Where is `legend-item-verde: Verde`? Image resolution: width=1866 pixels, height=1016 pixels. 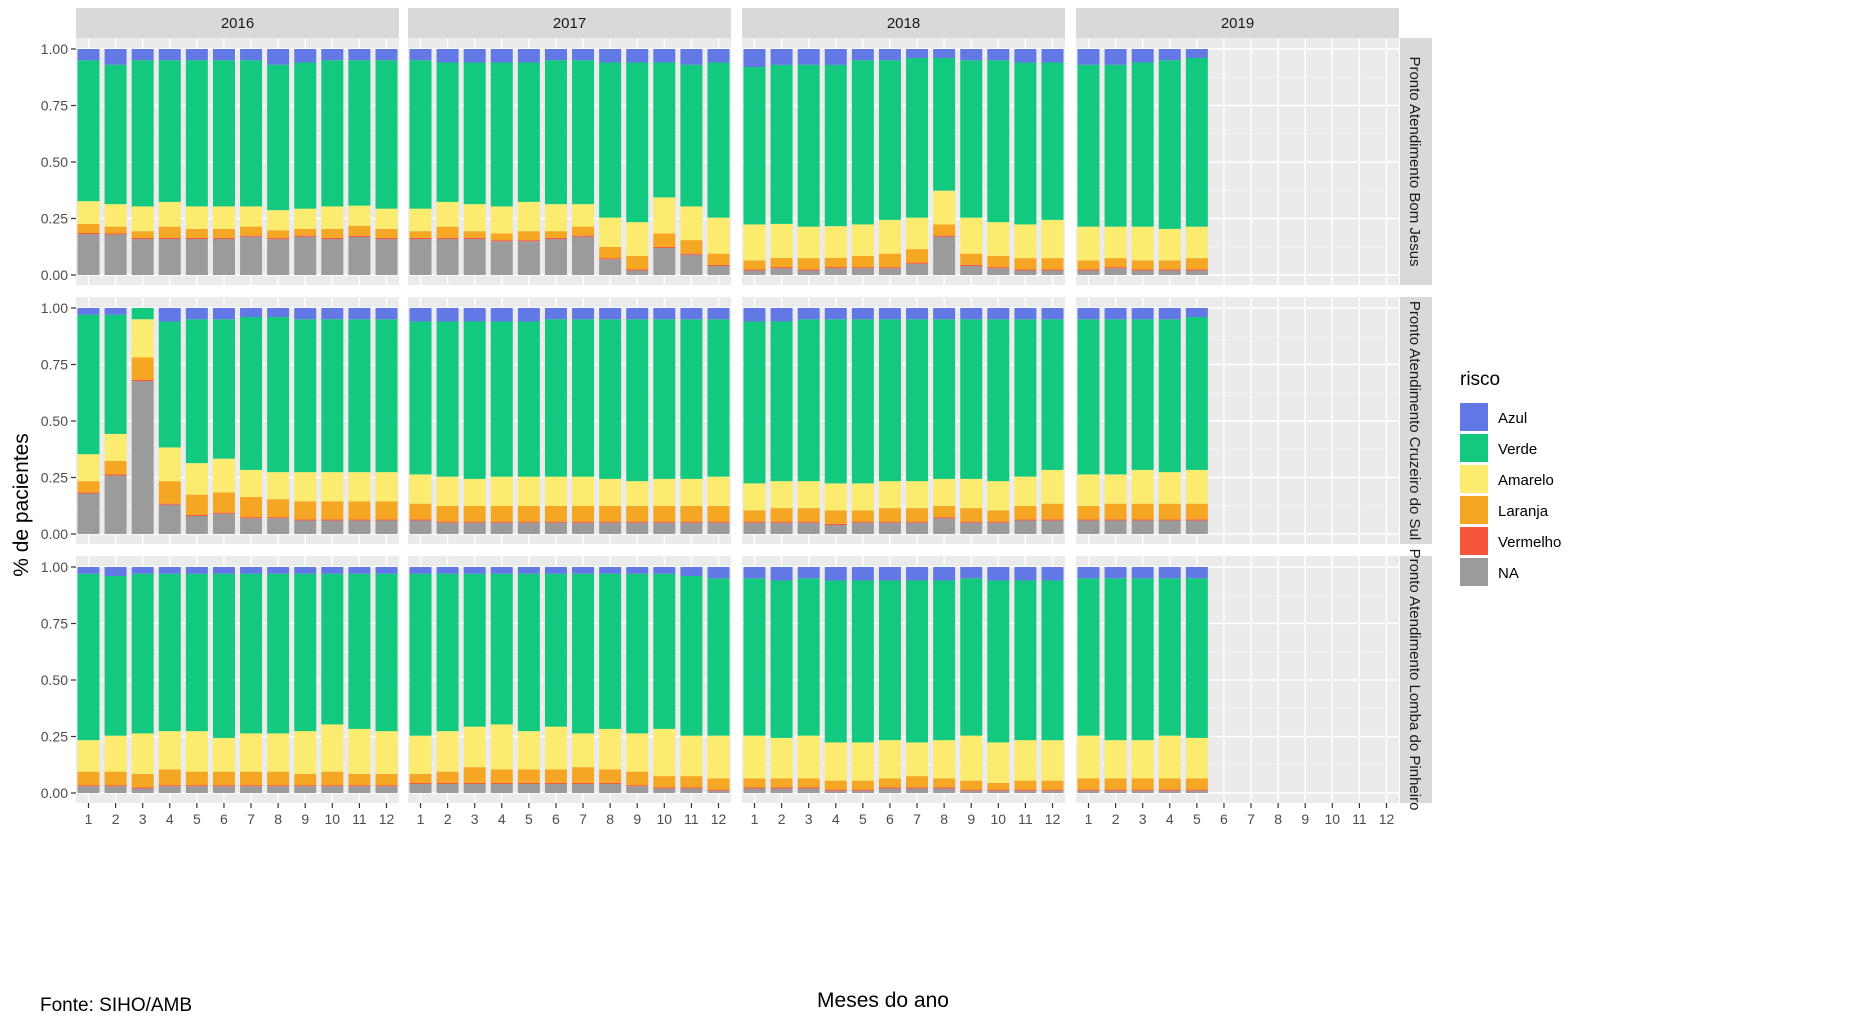
legend-item-verde: Verde is located at coordinates (1498, 448).